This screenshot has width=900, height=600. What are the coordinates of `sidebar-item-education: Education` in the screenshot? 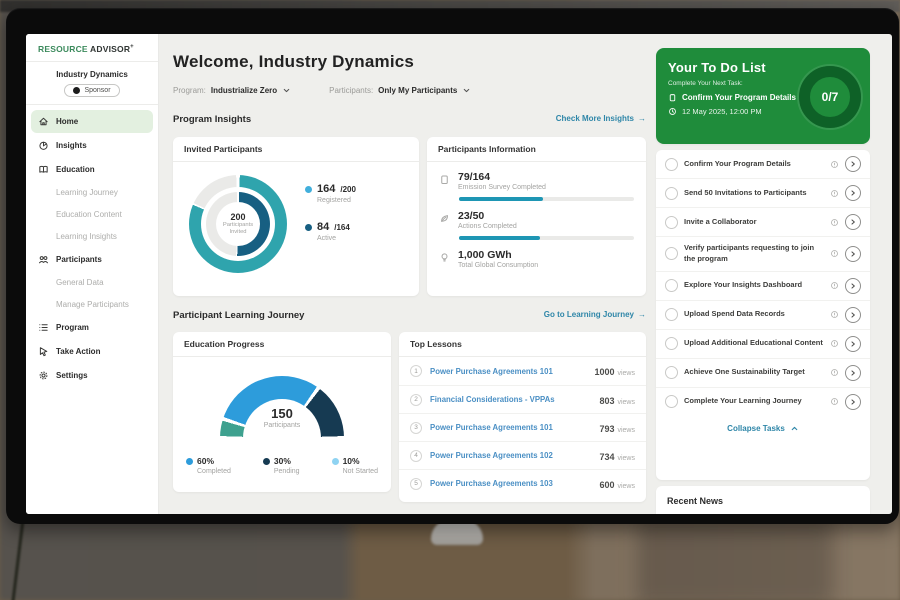 It's located at (92, 169).